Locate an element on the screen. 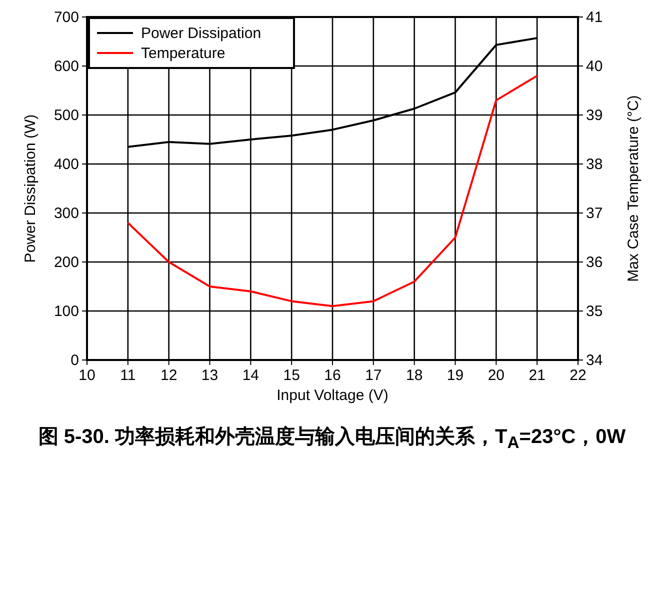  x-axis-title: Input Voltage (V) is located at coordinates (332, 395).